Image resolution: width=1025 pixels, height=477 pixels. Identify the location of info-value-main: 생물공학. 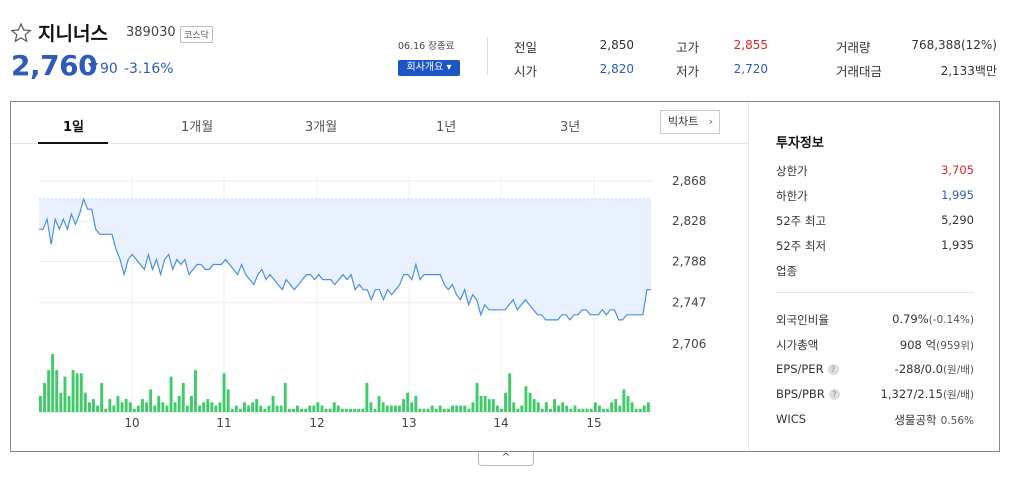
(915, 420).